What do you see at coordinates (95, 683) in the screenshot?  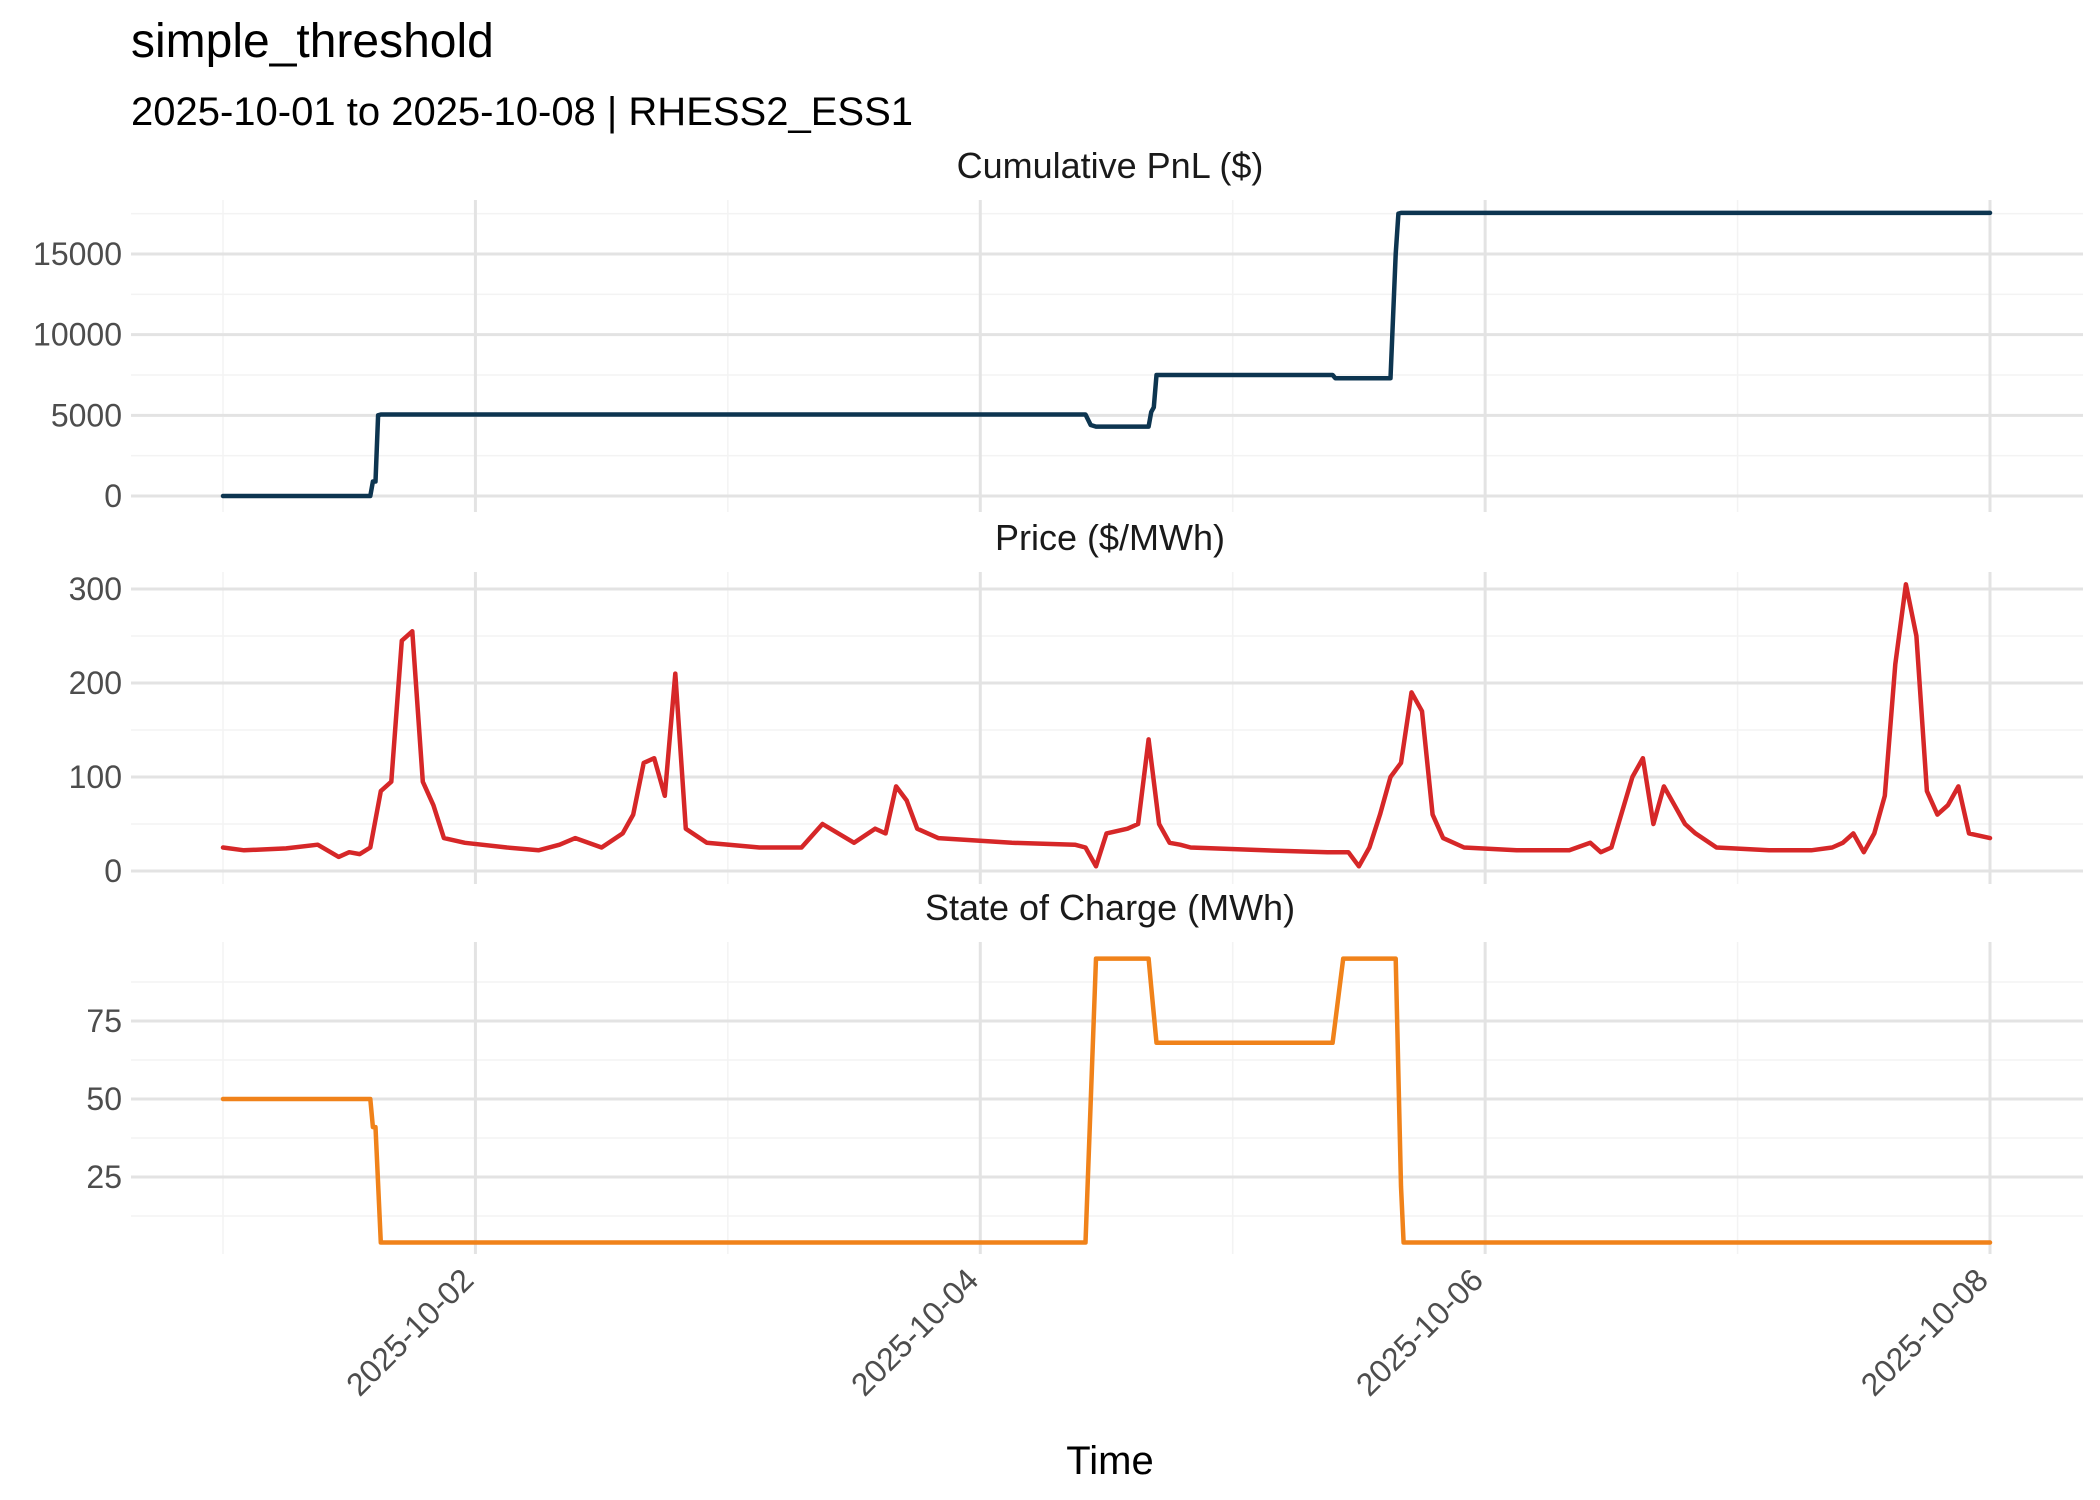 I see `y-tick-label: 200` at bounding box center [95, 683].